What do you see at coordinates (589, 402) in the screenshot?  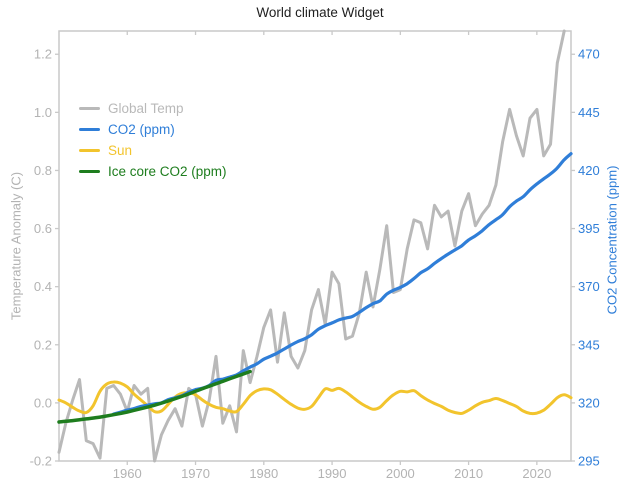 I see `right-tick-label: 320` at bounding box center [589, 402].